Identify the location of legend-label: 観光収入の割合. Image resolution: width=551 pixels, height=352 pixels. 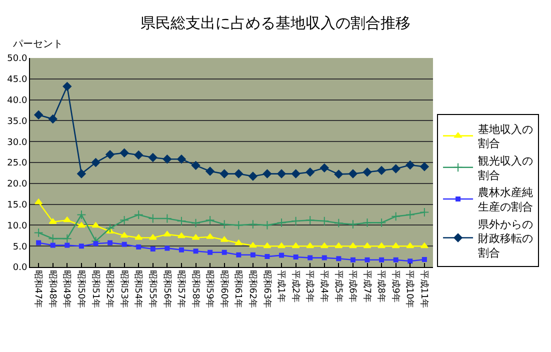
(506, 168).